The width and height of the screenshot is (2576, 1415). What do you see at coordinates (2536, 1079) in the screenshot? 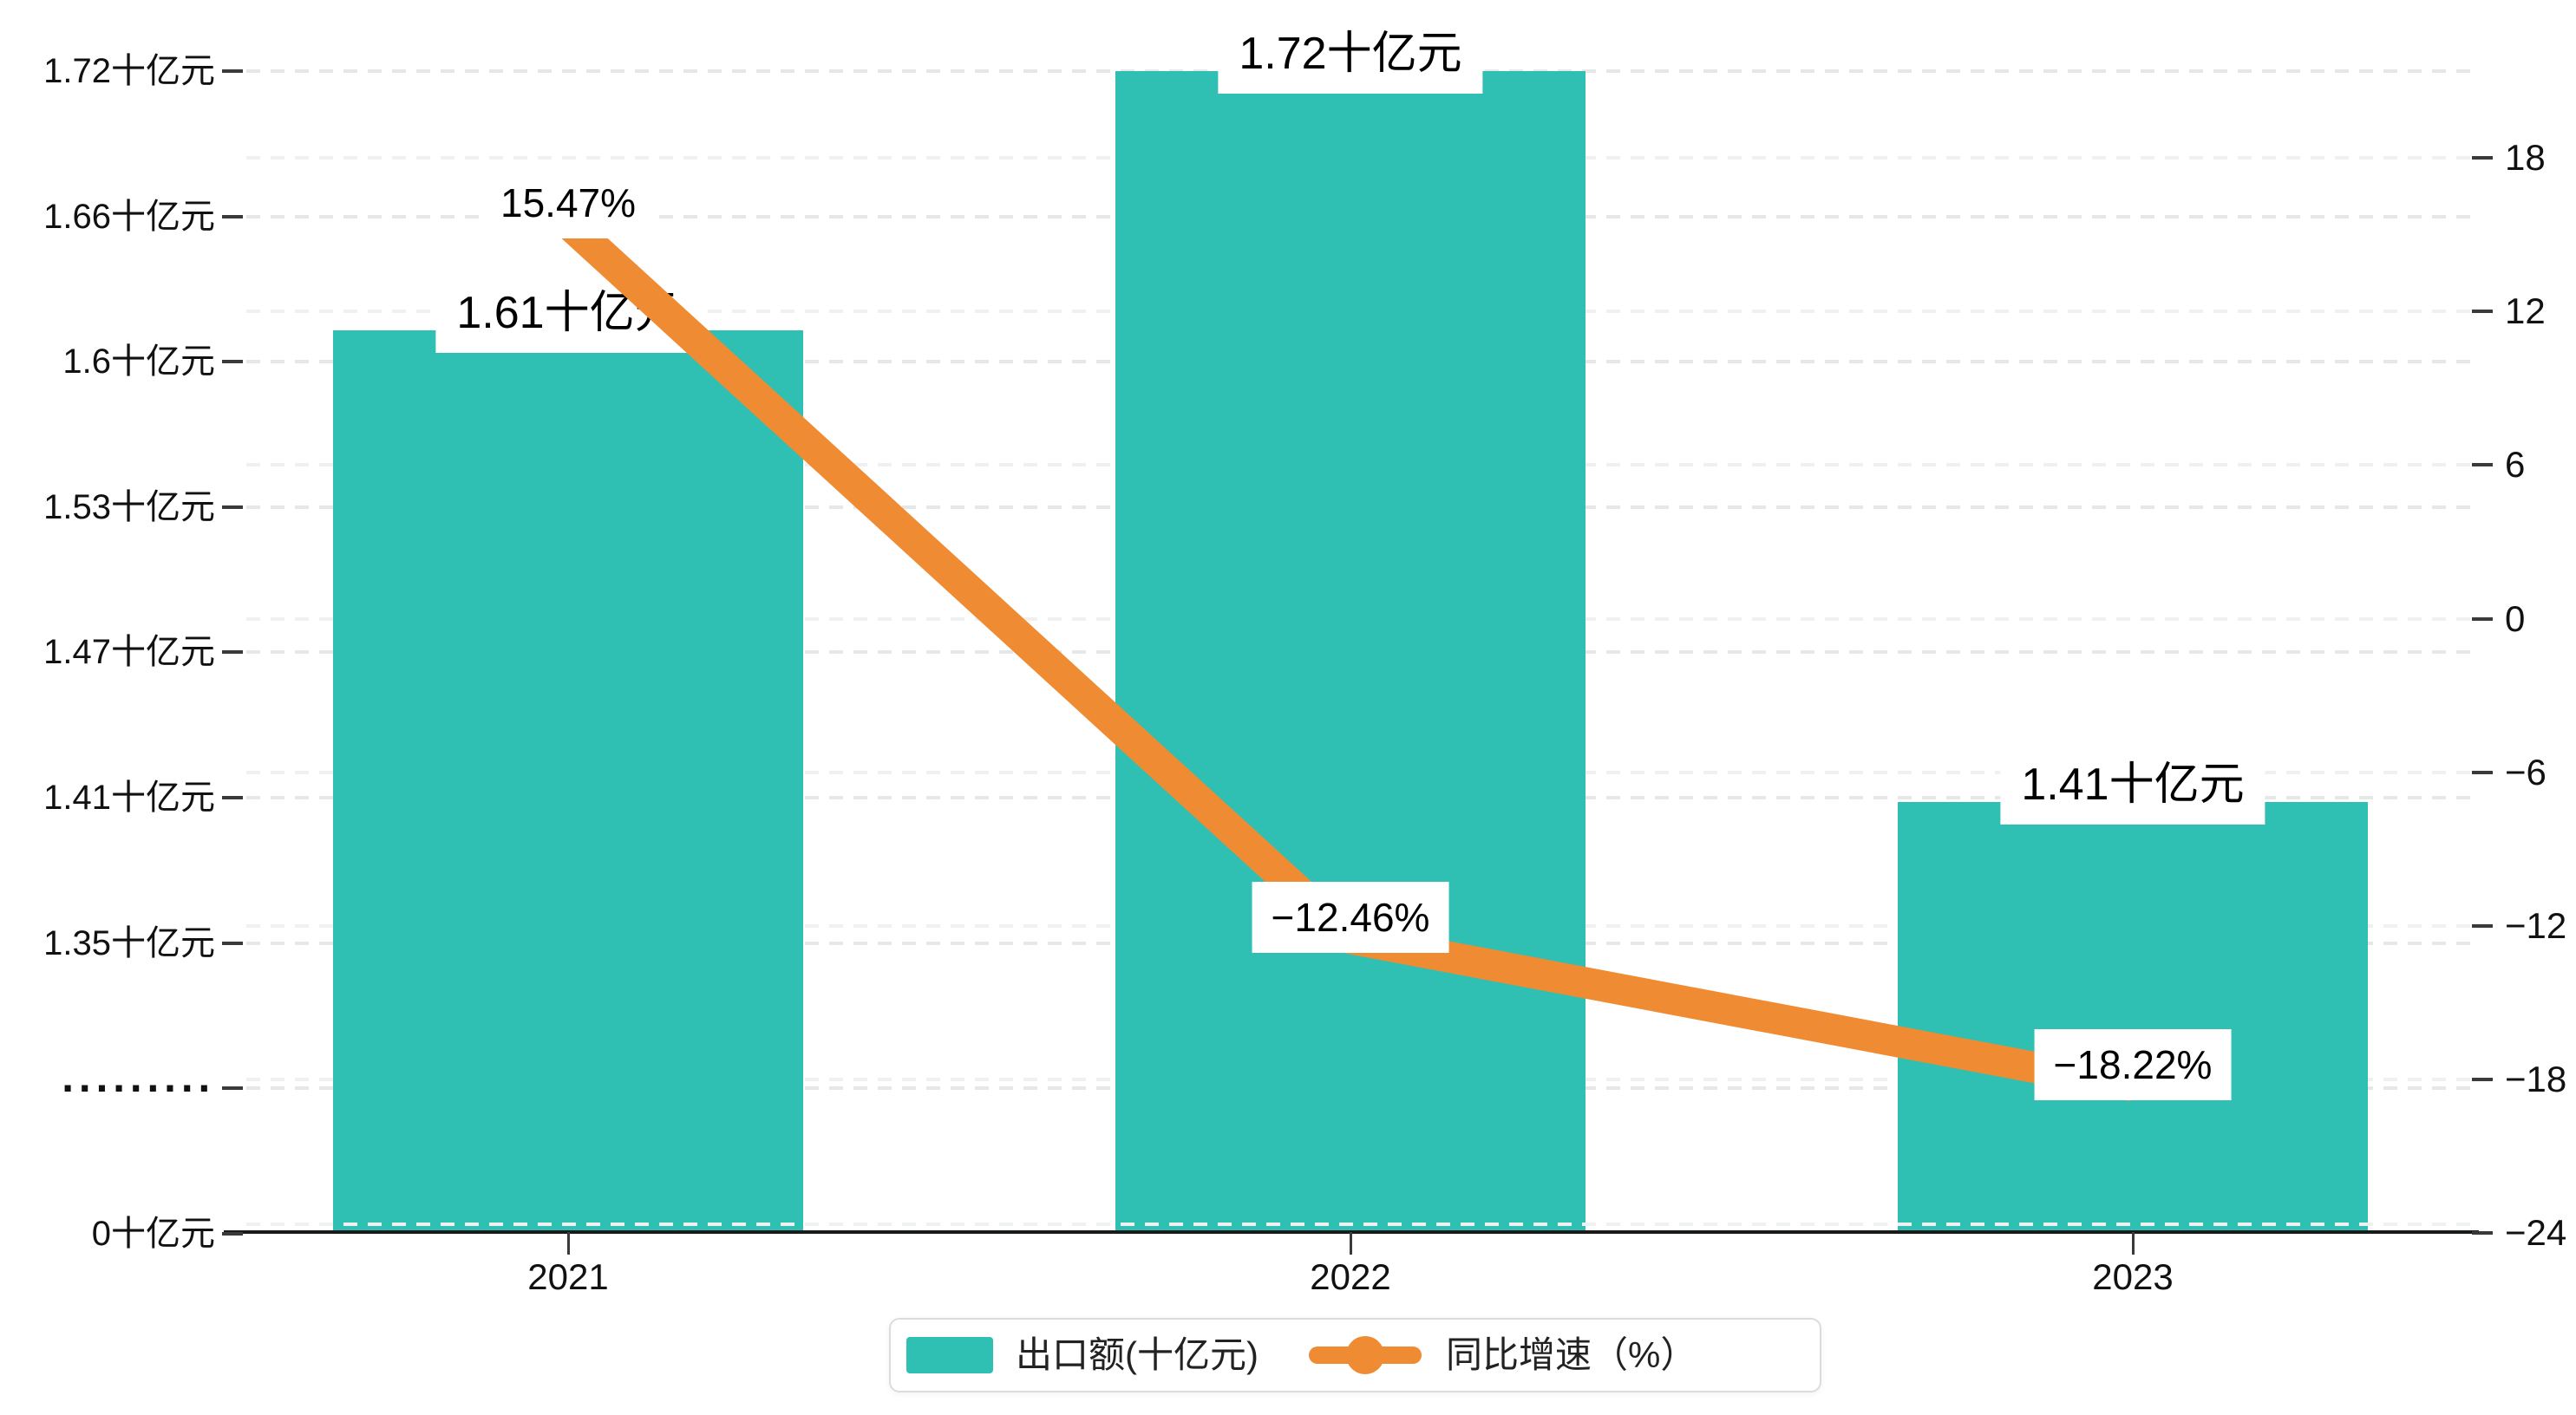
I see `right-axis-tick-label: −18` at bounding box center [2536, 1079].